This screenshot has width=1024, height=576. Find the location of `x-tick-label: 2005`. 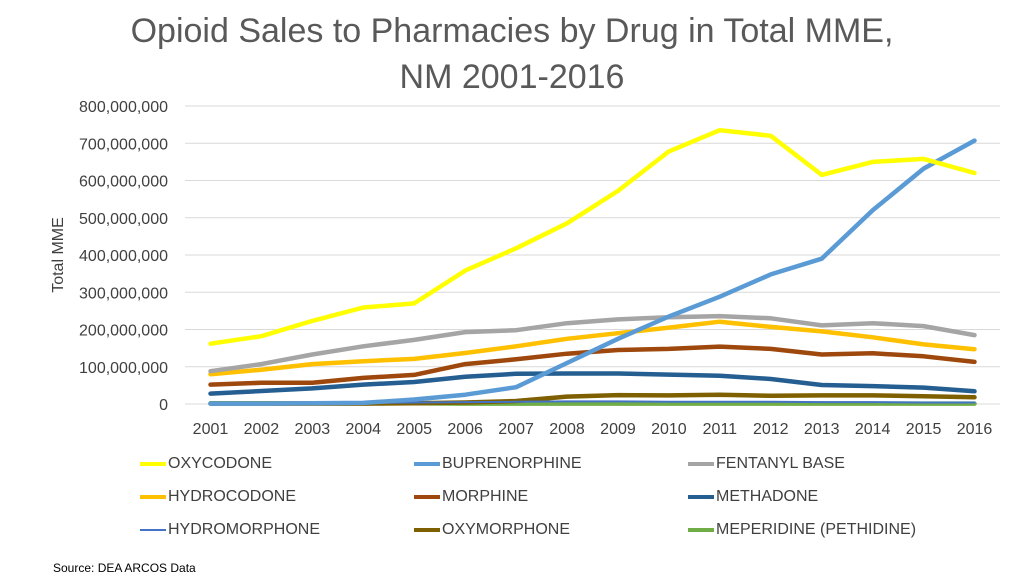

x-tick-label: 2005 is located at coordinates (414, 429).